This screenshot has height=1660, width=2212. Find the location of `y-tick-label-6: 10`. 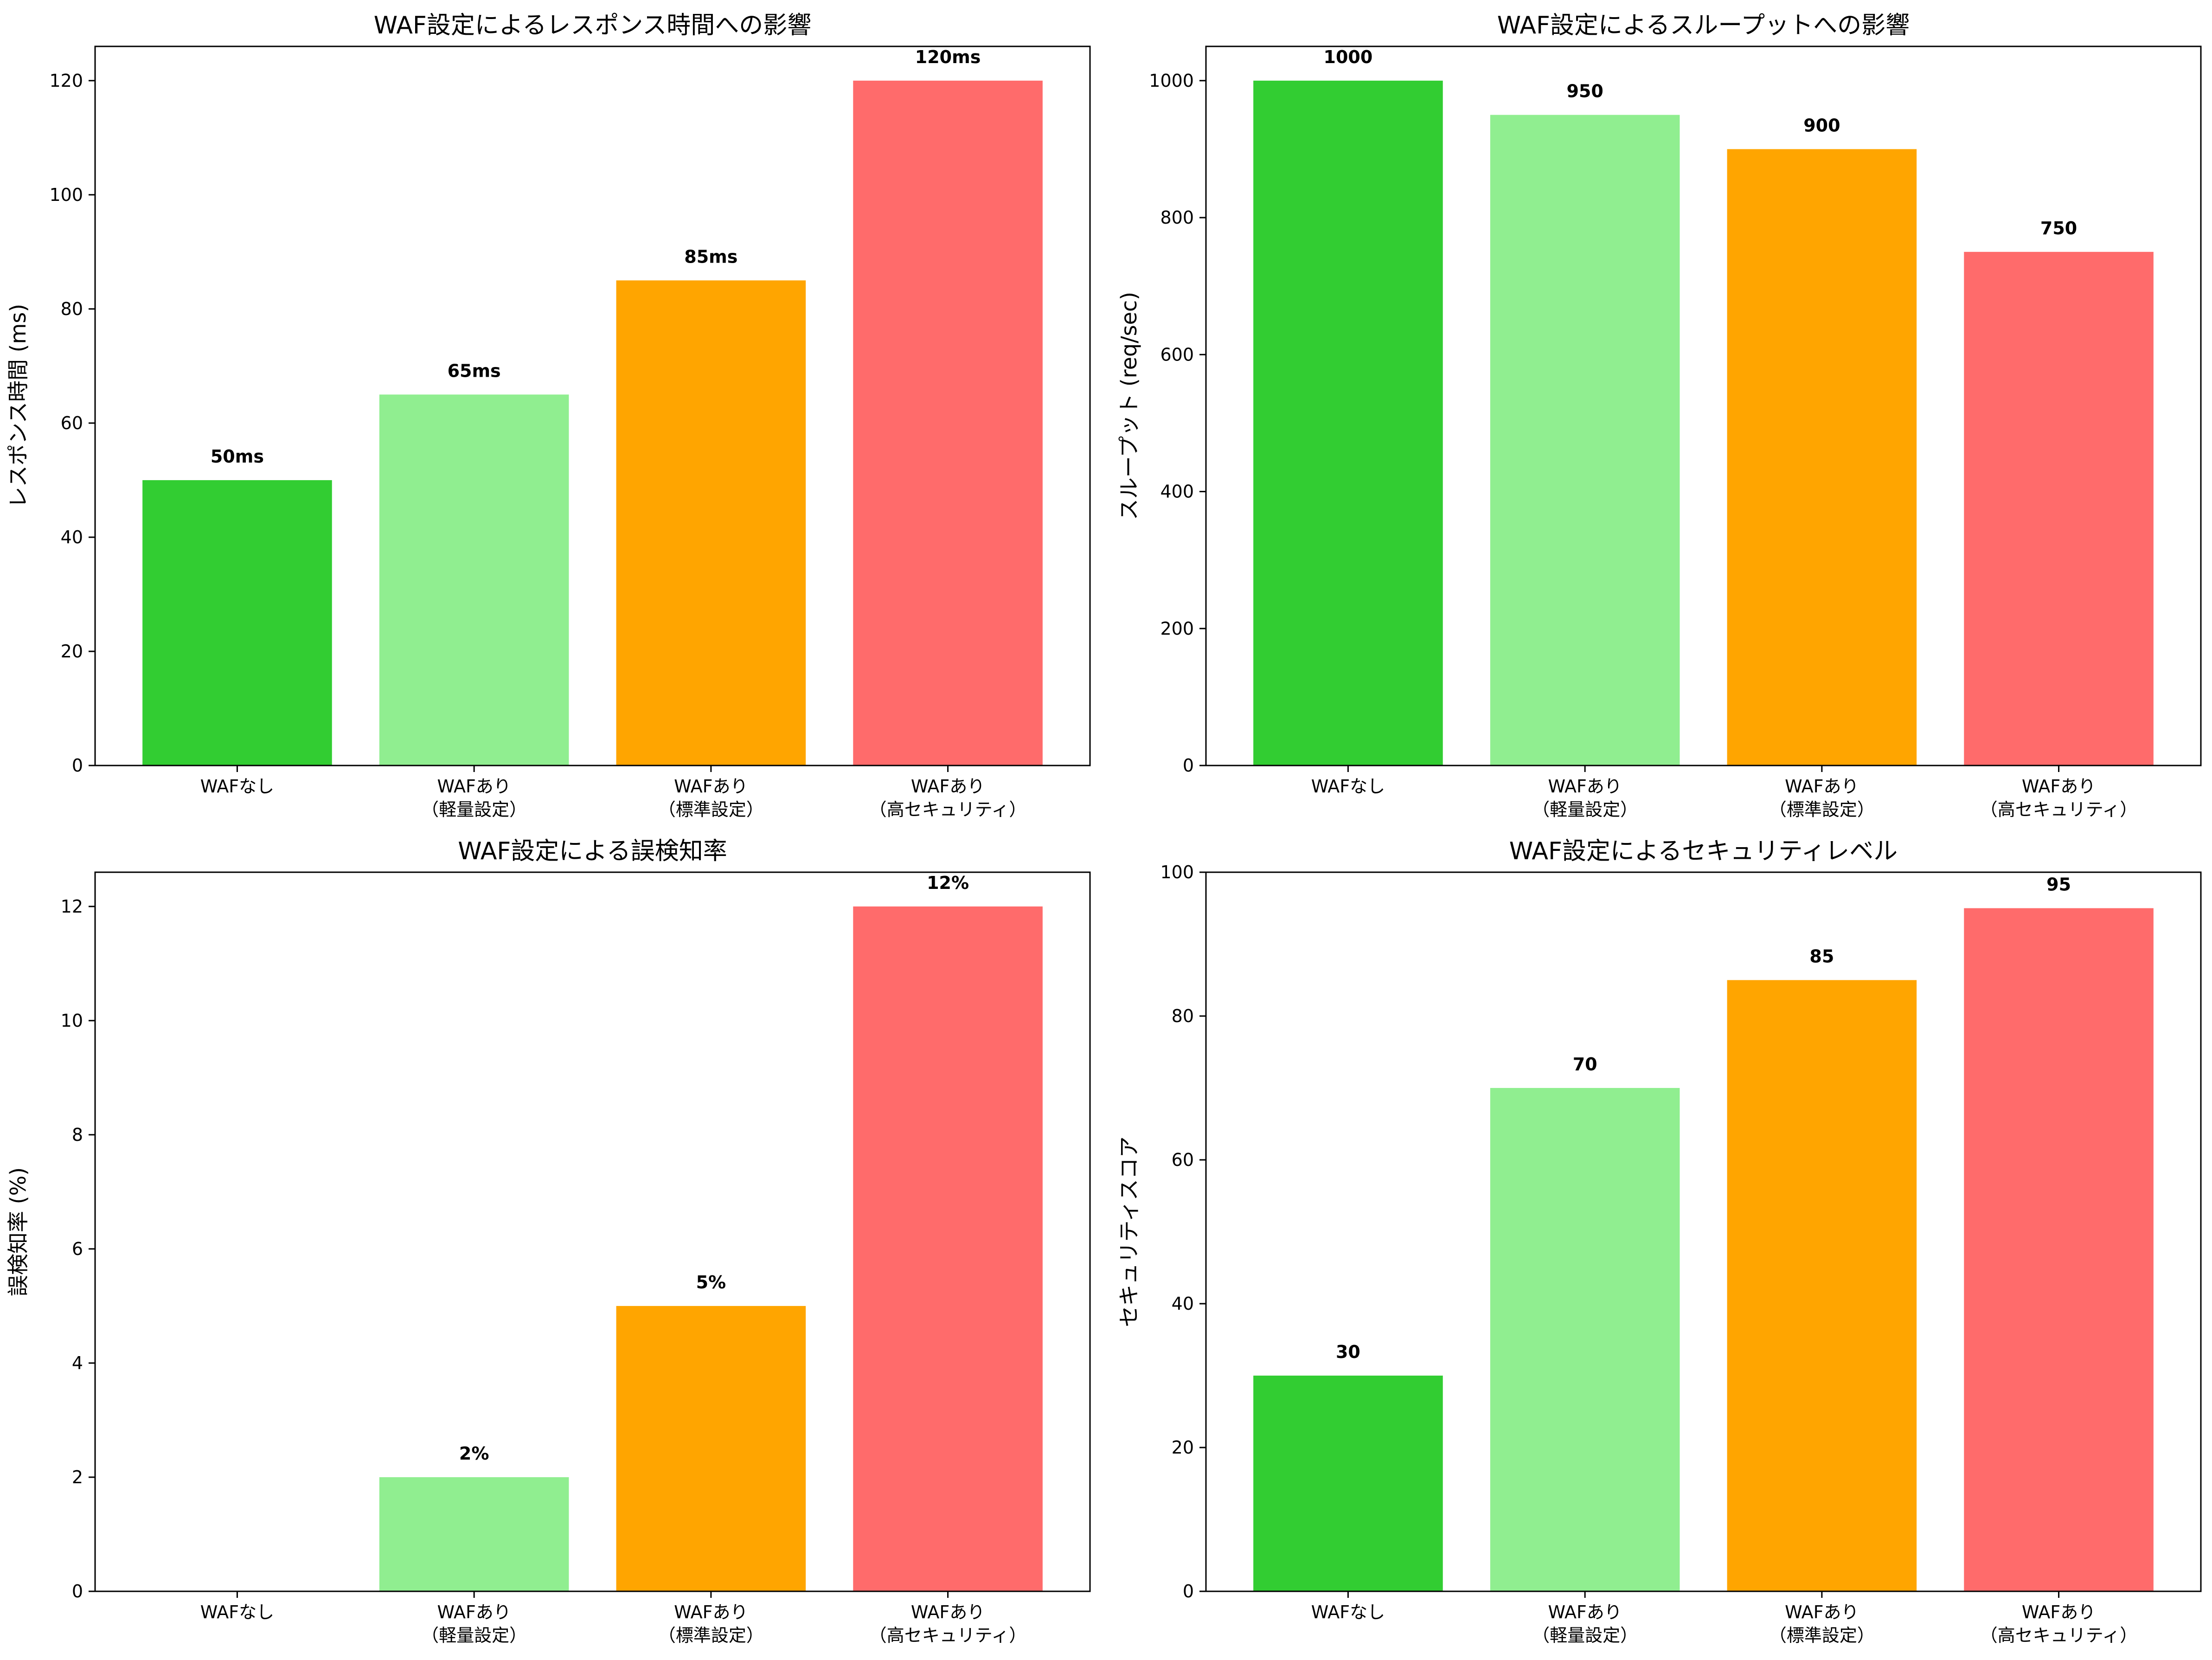

y-tick-label-6: 10 is located at coordinates (72, 1020).